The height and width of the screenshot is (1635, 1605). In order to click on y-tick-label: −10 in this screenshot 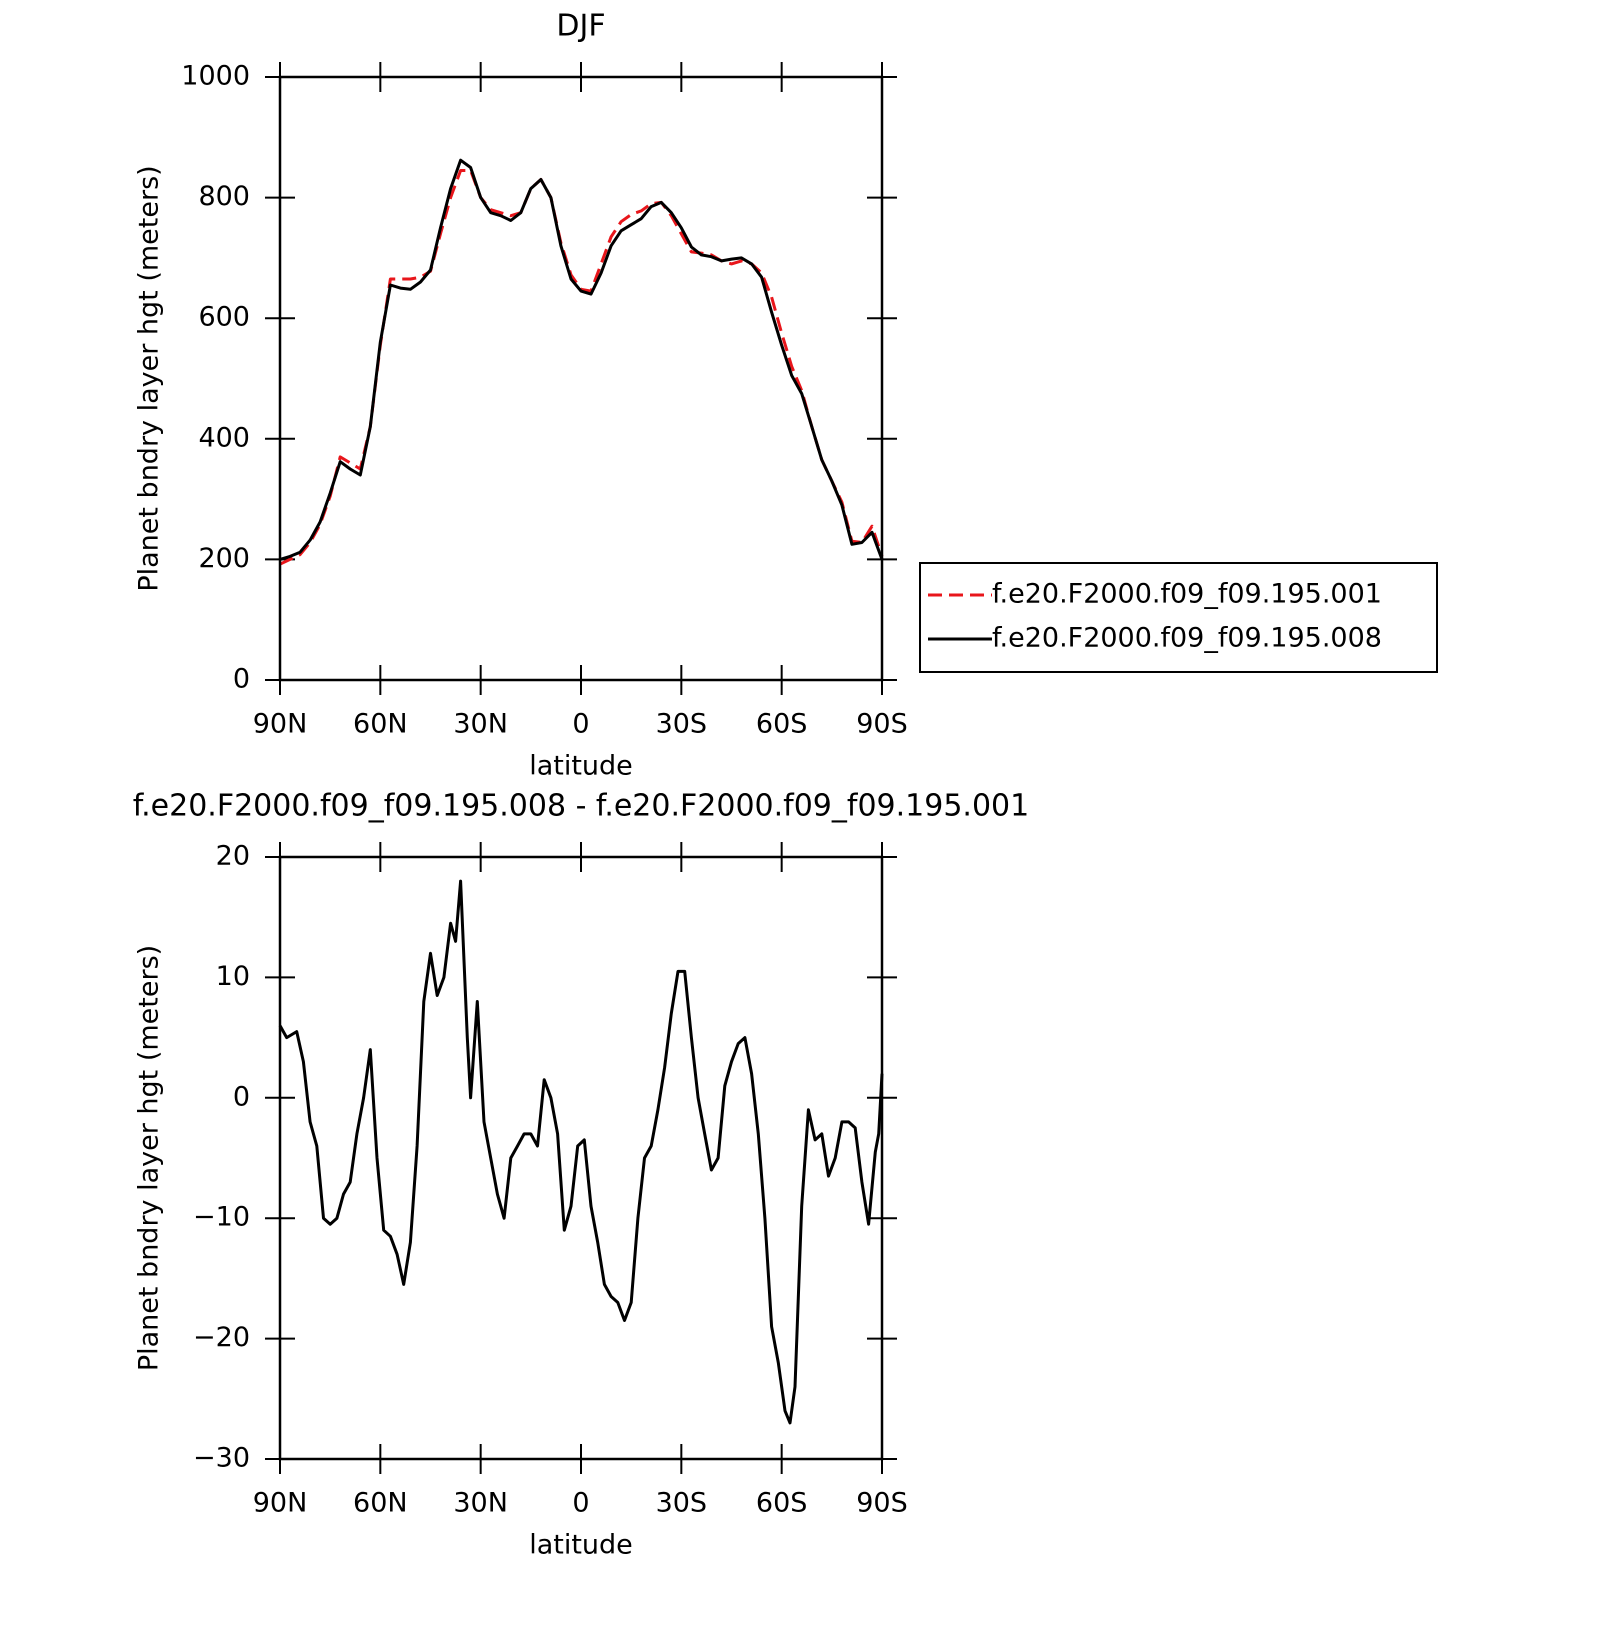, I will do `click(221, 1217)`.